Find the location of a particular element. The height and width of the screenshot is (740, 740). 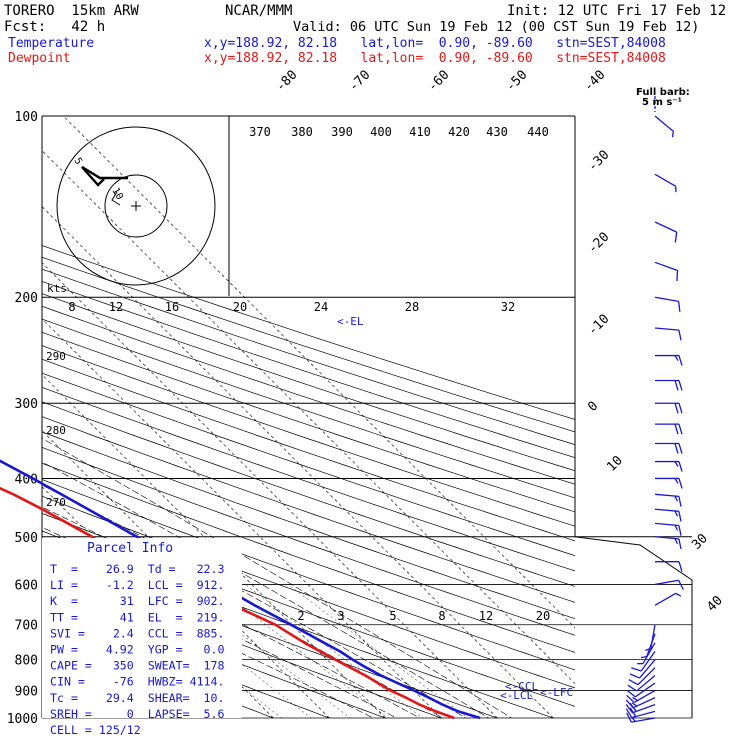

mixing-ratio-label: 2 is located at coordinates (300, 616).